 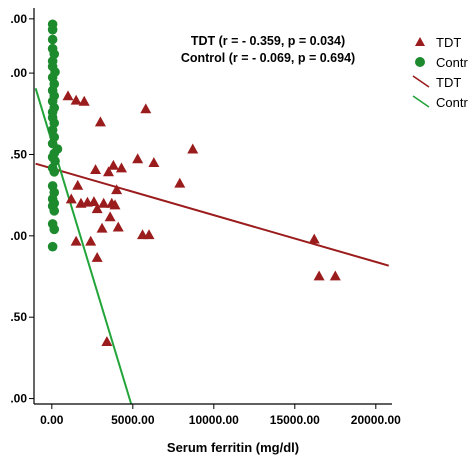 What do you see at coordinates (22, 209) in the screenshot?
I see `y-axis-ticks: .00 .50 .00 .50 .00 .00` at bounding box center [22, 209].